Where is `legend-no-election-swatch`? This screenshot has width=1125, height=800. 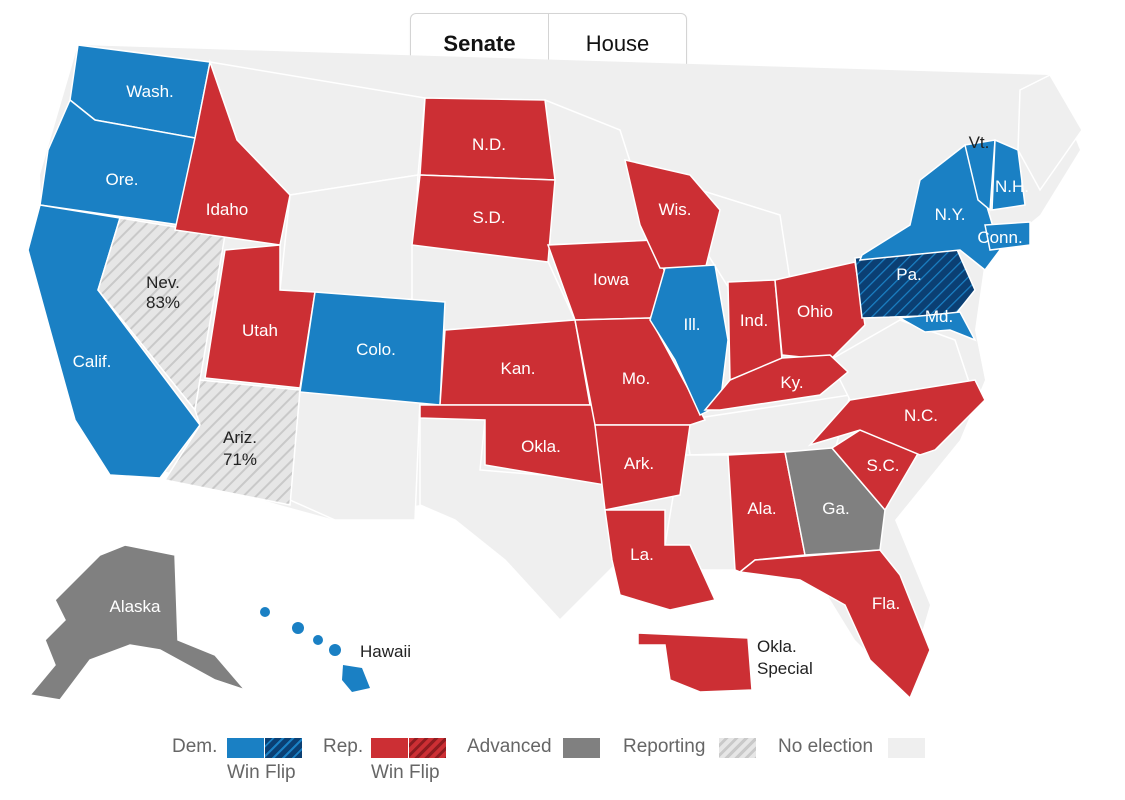 legend-no-election-swatch is located at coordinates (906, 748).